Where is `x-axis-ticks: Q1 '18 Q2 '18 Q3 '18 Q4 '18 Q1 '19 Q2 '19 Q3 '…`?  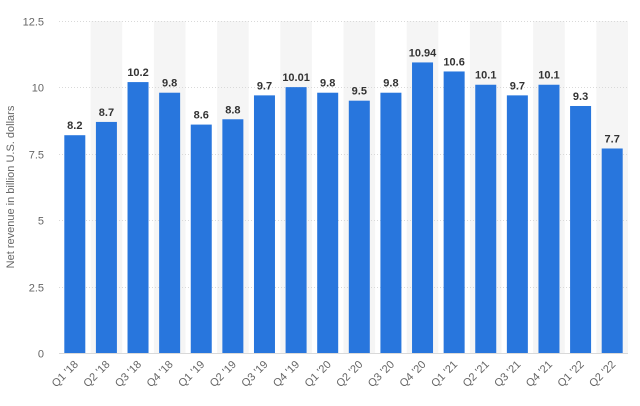
x-axis-ticks: Q1 '18 Q2 '18 Q3 '18 Q4 '18 Q1 '19 Q2 '19 Q3 '… is located at coordinates (334, 374).